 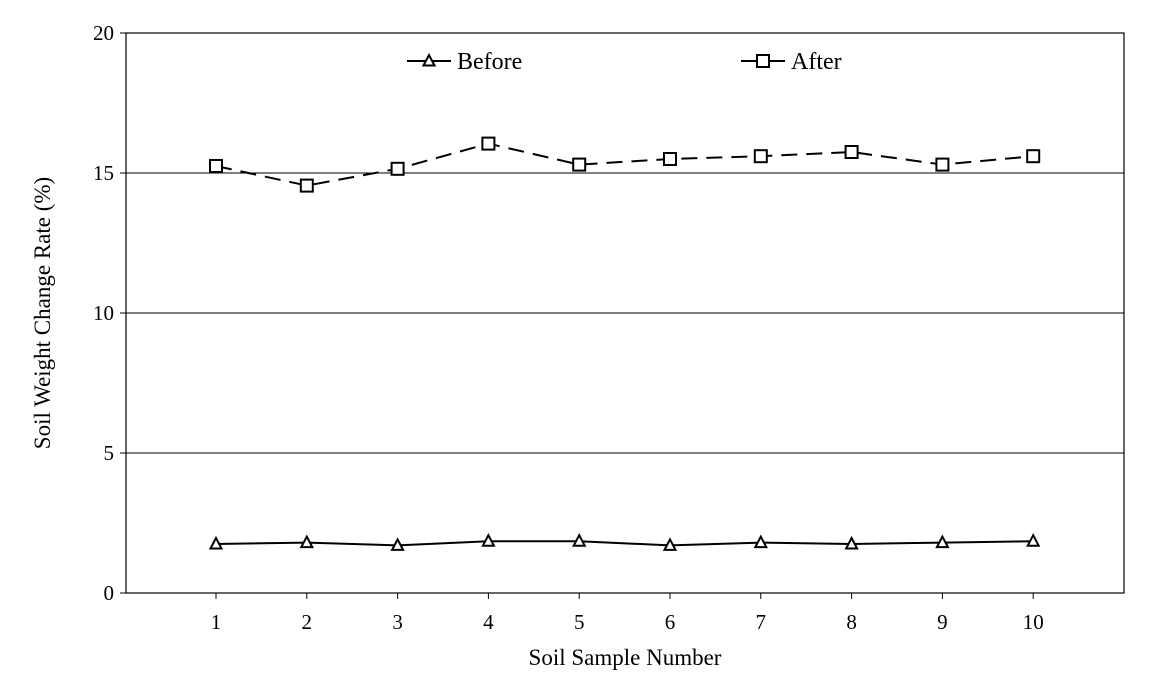 I want to click on series-line-before, so click(x=624, y=543).